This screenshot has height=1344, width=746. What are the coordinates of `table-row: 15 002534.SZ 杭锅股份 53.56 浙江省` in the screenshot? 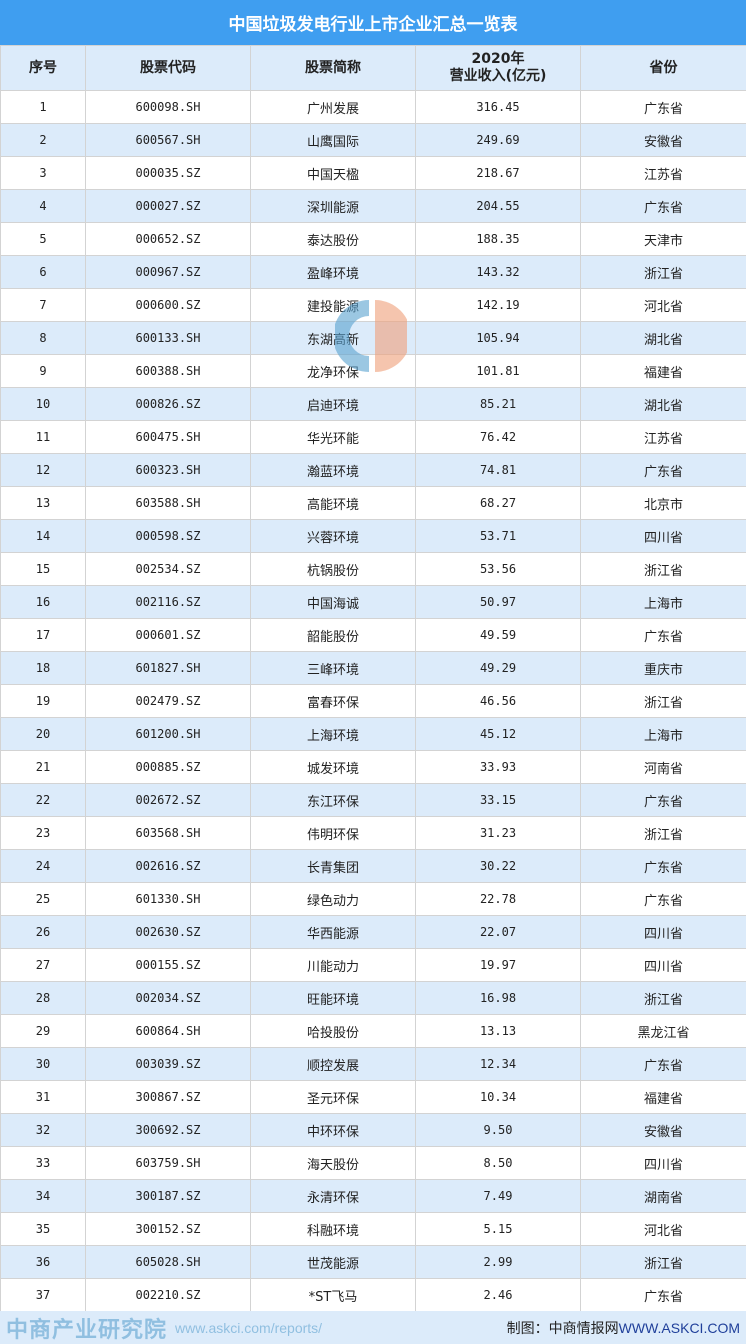 It's located at (373, 569).